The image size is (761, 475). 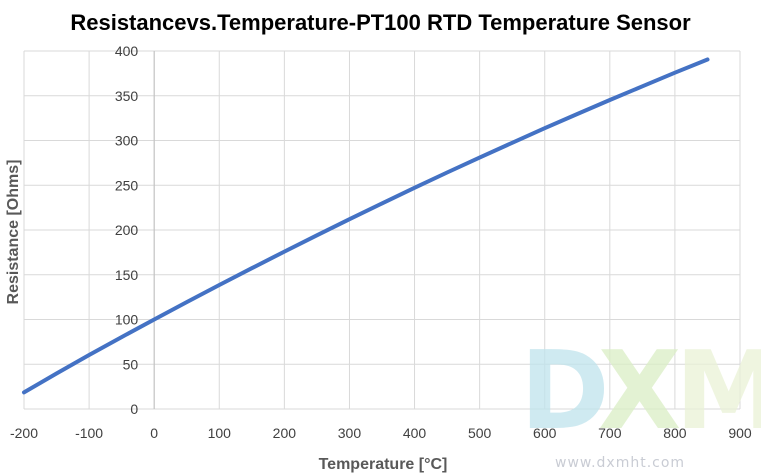 I want to click on y-tick-labels: 0 50 100 150 200 250 300 350 400, so click(x=127, y=230).